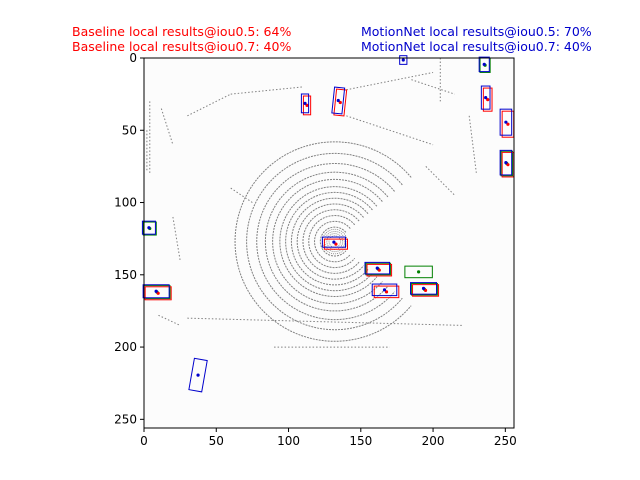 This screenshot has width=640, height=480. What do you see at coordinates (182, 31) in the screenshot?
I see `baseline-iou05-text: Baseline local results@iou0.5: 64%` at bounding box center [182, 31].